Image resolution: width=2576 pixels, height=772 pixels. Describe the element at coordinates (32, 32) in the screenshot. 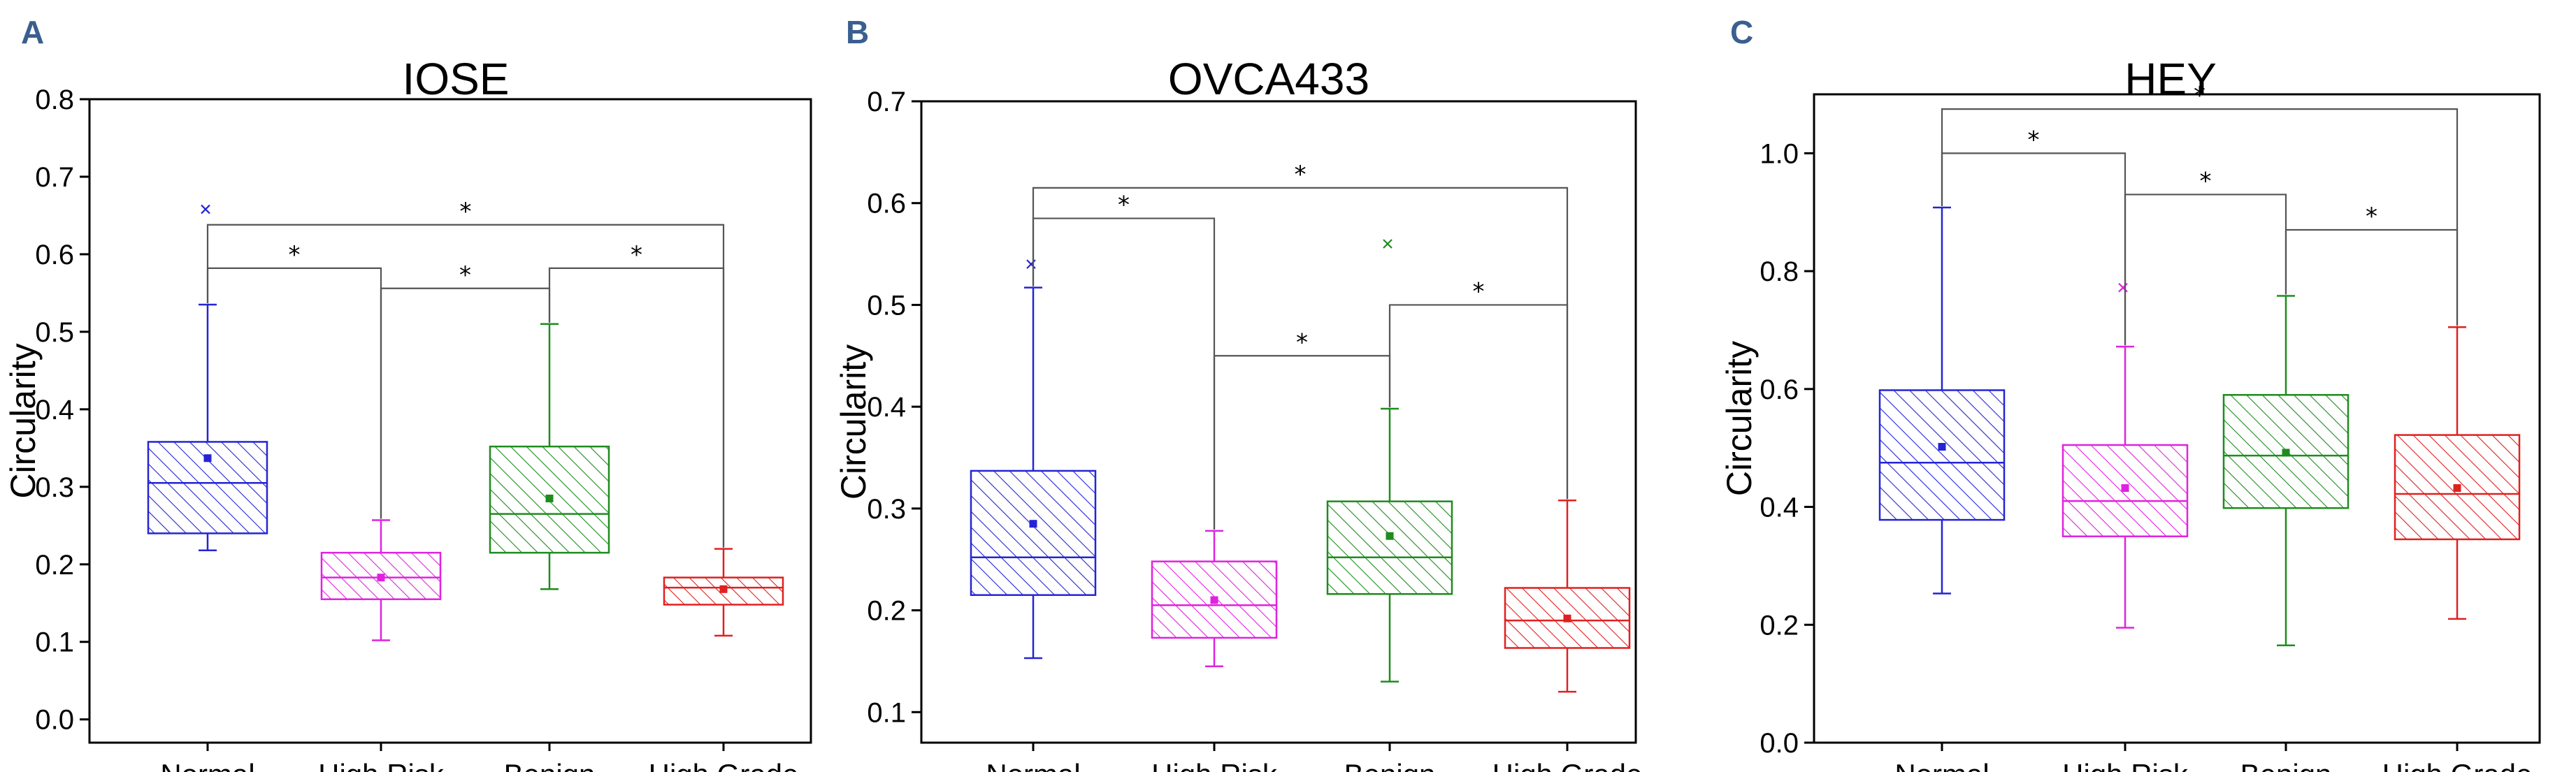

I see `panel-letter: A` at that location.